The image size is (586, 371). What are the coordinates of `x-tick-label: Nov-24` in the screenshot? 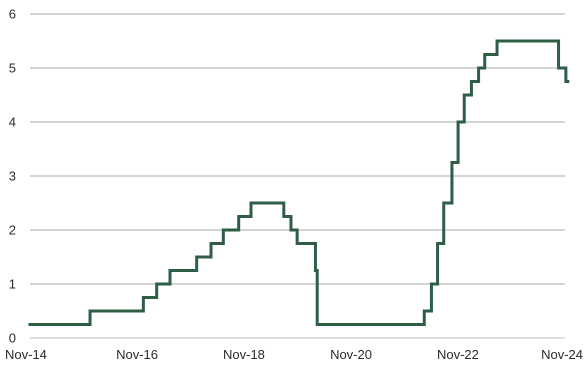 It's located at (562, 354).